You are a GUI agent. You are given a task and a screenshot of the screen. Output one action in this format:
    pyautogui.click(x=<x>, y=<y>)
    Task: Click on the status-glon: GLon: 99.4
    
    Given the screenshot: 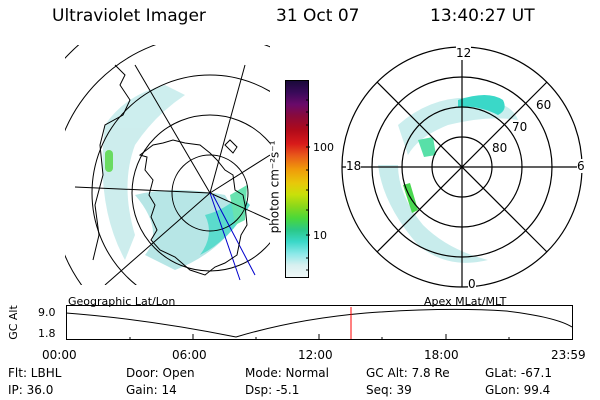 What is the action you would take?
    pyautogui.click(x=518, y=390)
    